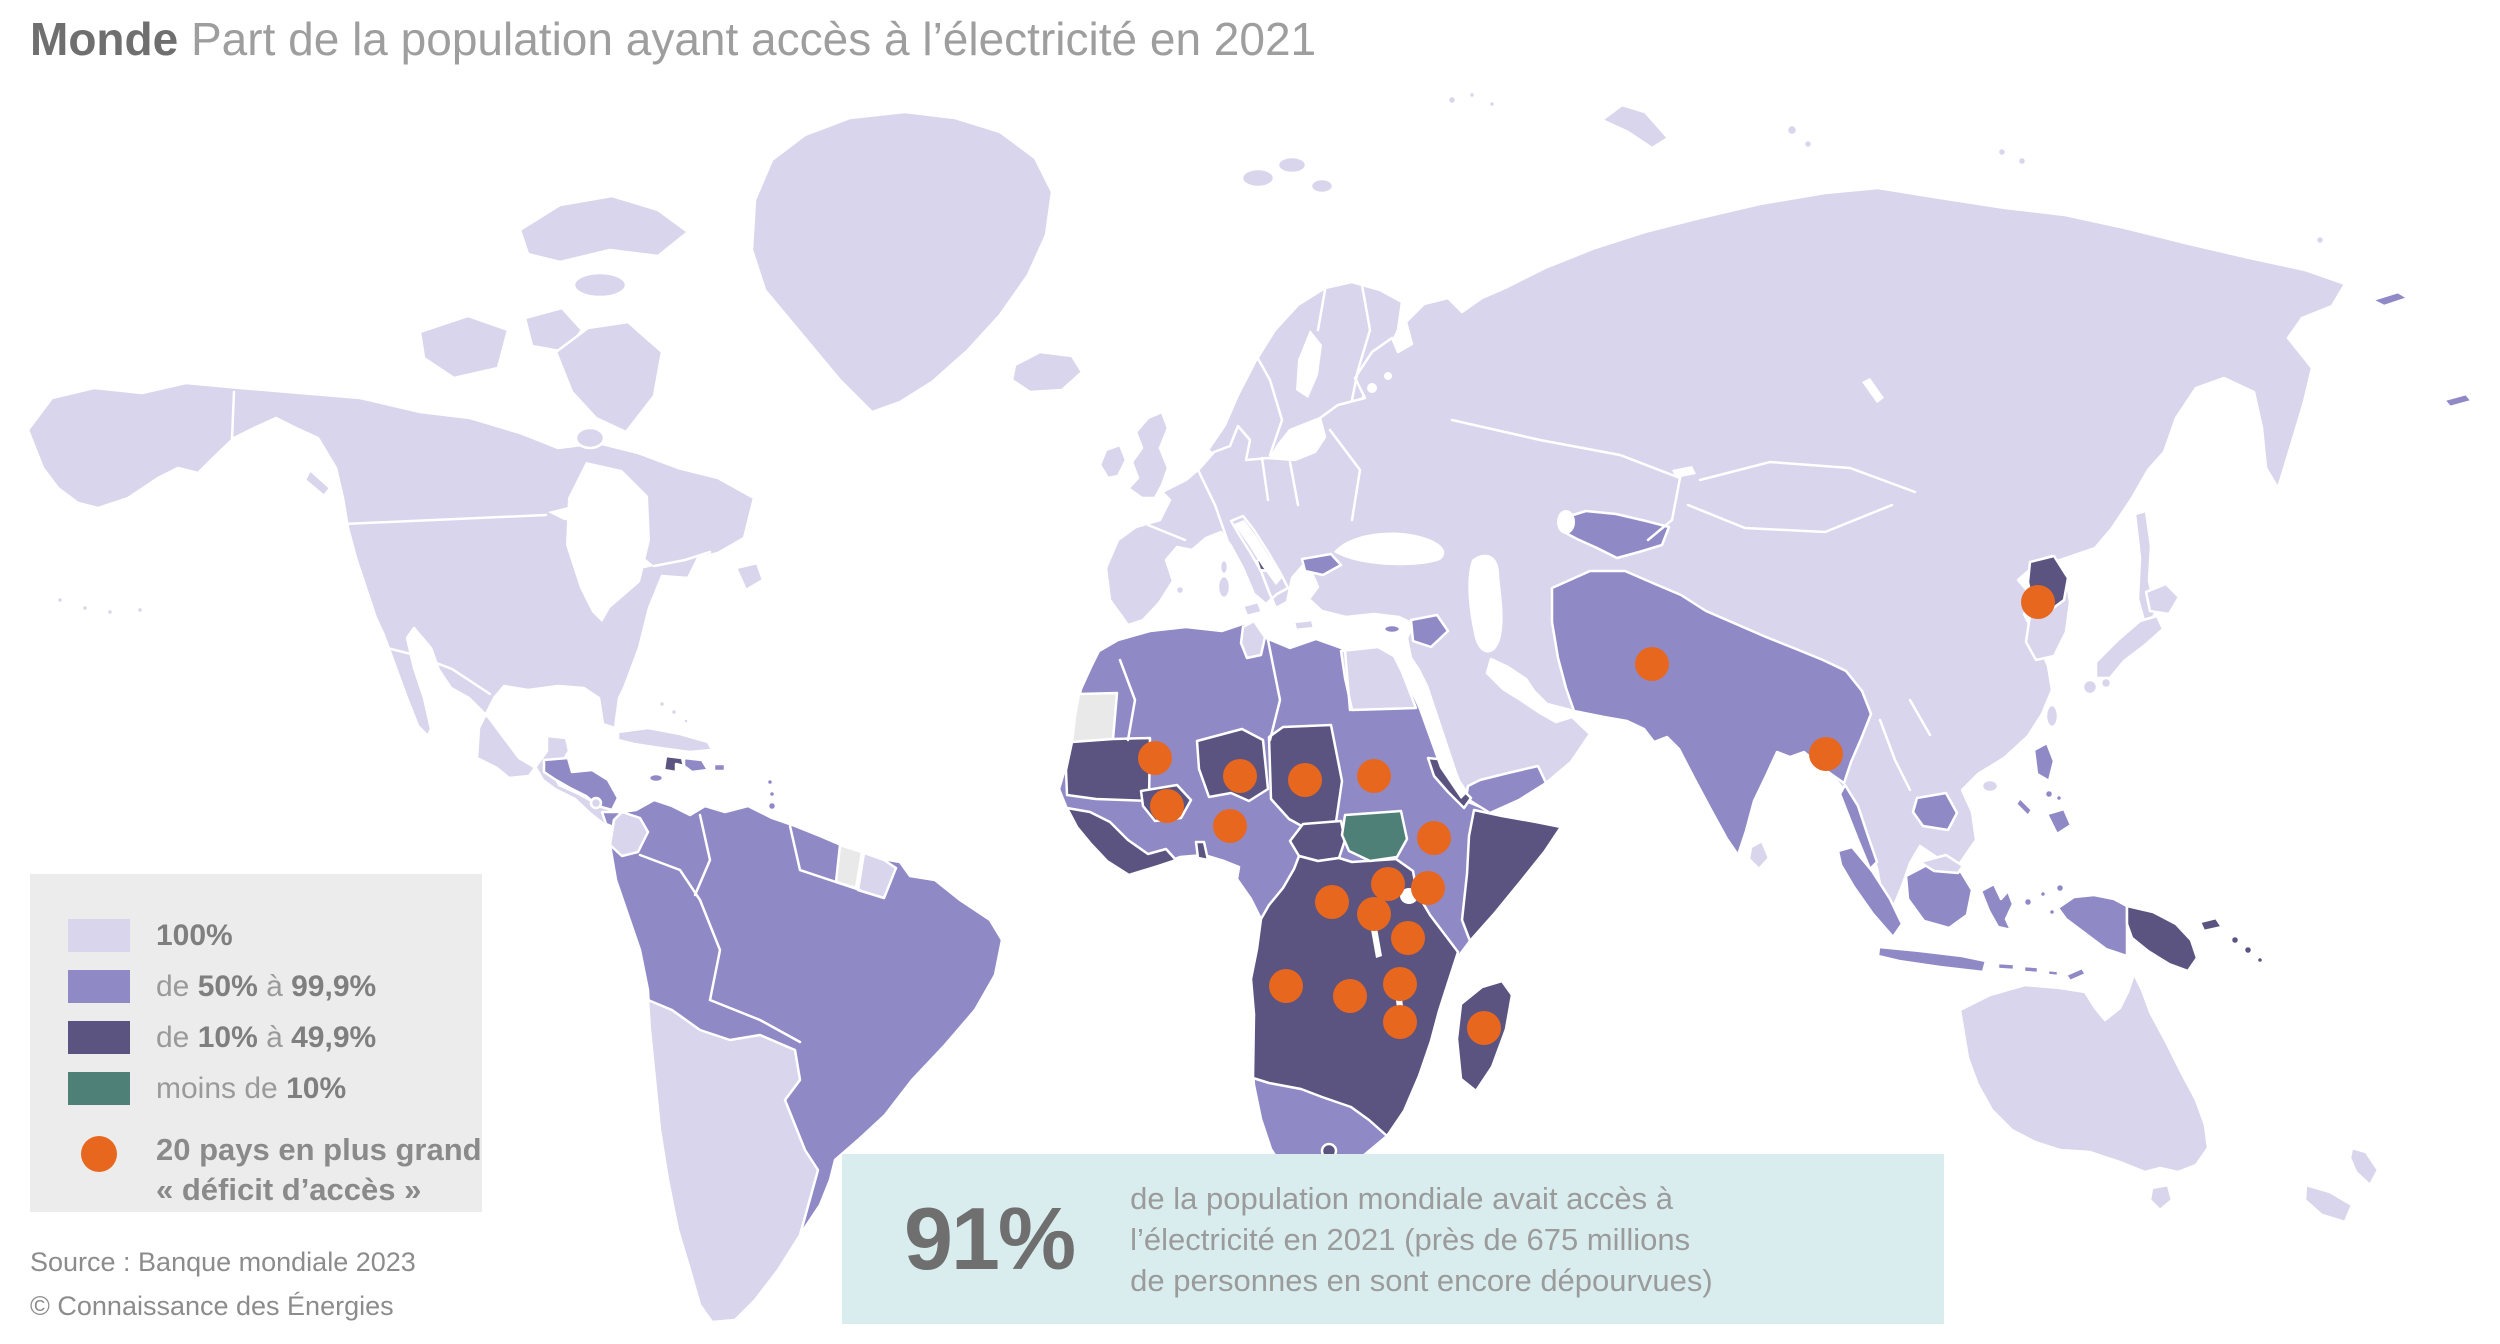 This screenshot has height=1344, width=2500. I want to click on island-southampton, so click(590, 438).